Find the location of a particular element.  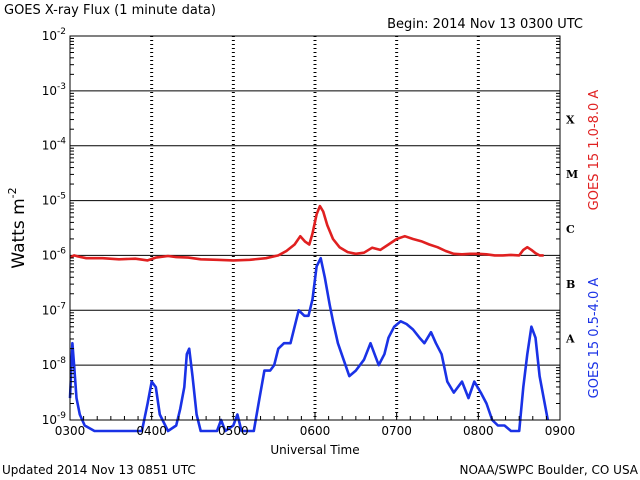

y-tick-label: 10⁻⁷ is located at coordinates (54, 309).